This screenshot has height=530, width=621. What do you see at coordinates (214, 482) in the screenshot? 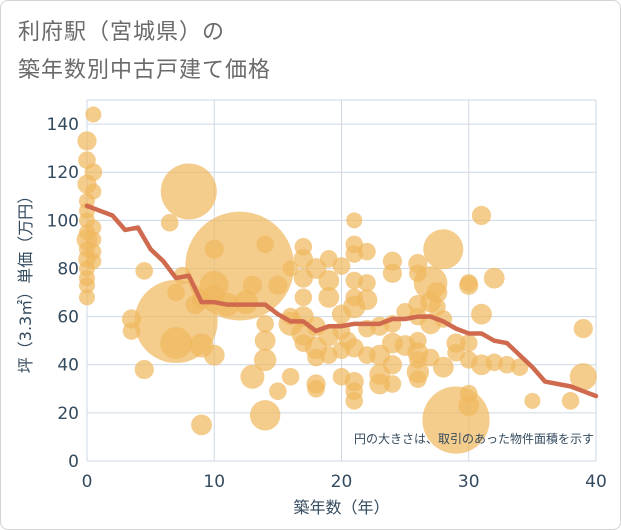
I see `x-tick-label: 10` at bounding box center [214, 482].